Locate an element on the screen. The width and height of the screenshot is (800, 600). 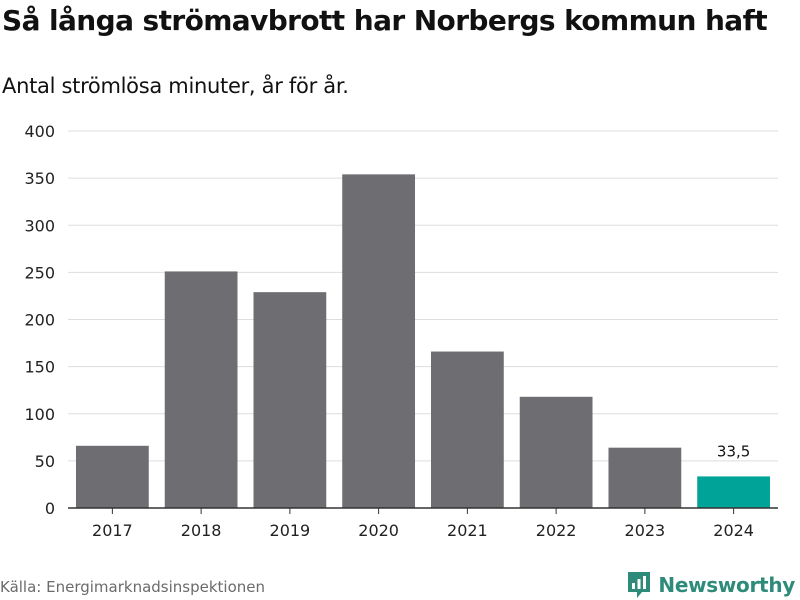
y-tick-label-0: 0 is located at coordinates (50, 508).